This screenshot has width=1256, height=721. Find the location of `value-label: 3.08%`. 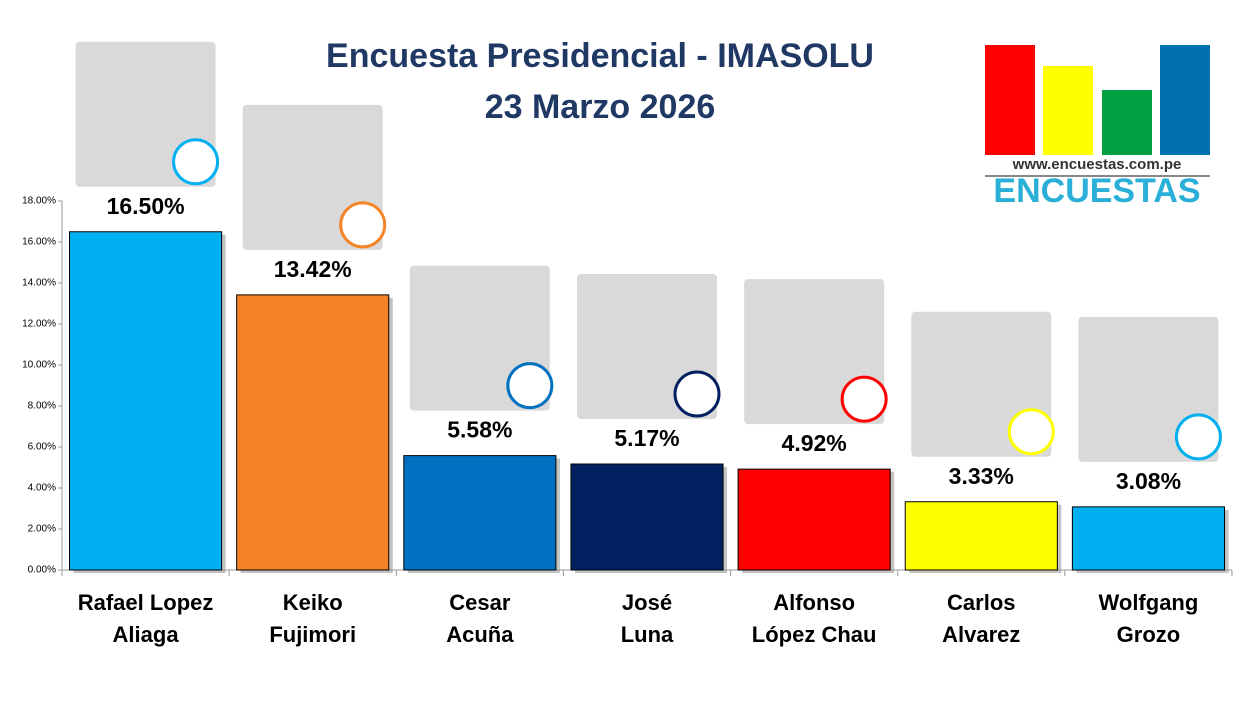

value-label: 3.08% is located at coordinates (1148, 481).